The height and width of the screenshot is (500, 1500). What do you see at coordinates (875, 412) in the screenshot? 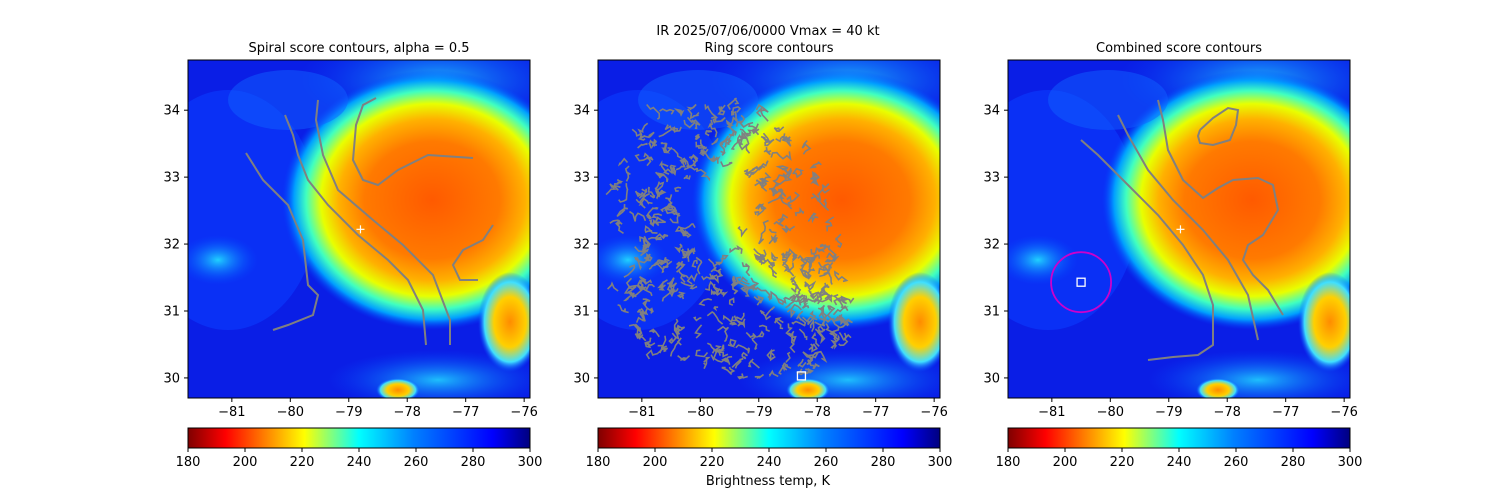
I see `x-tick-label: −77` at bounding box center [875, 412].